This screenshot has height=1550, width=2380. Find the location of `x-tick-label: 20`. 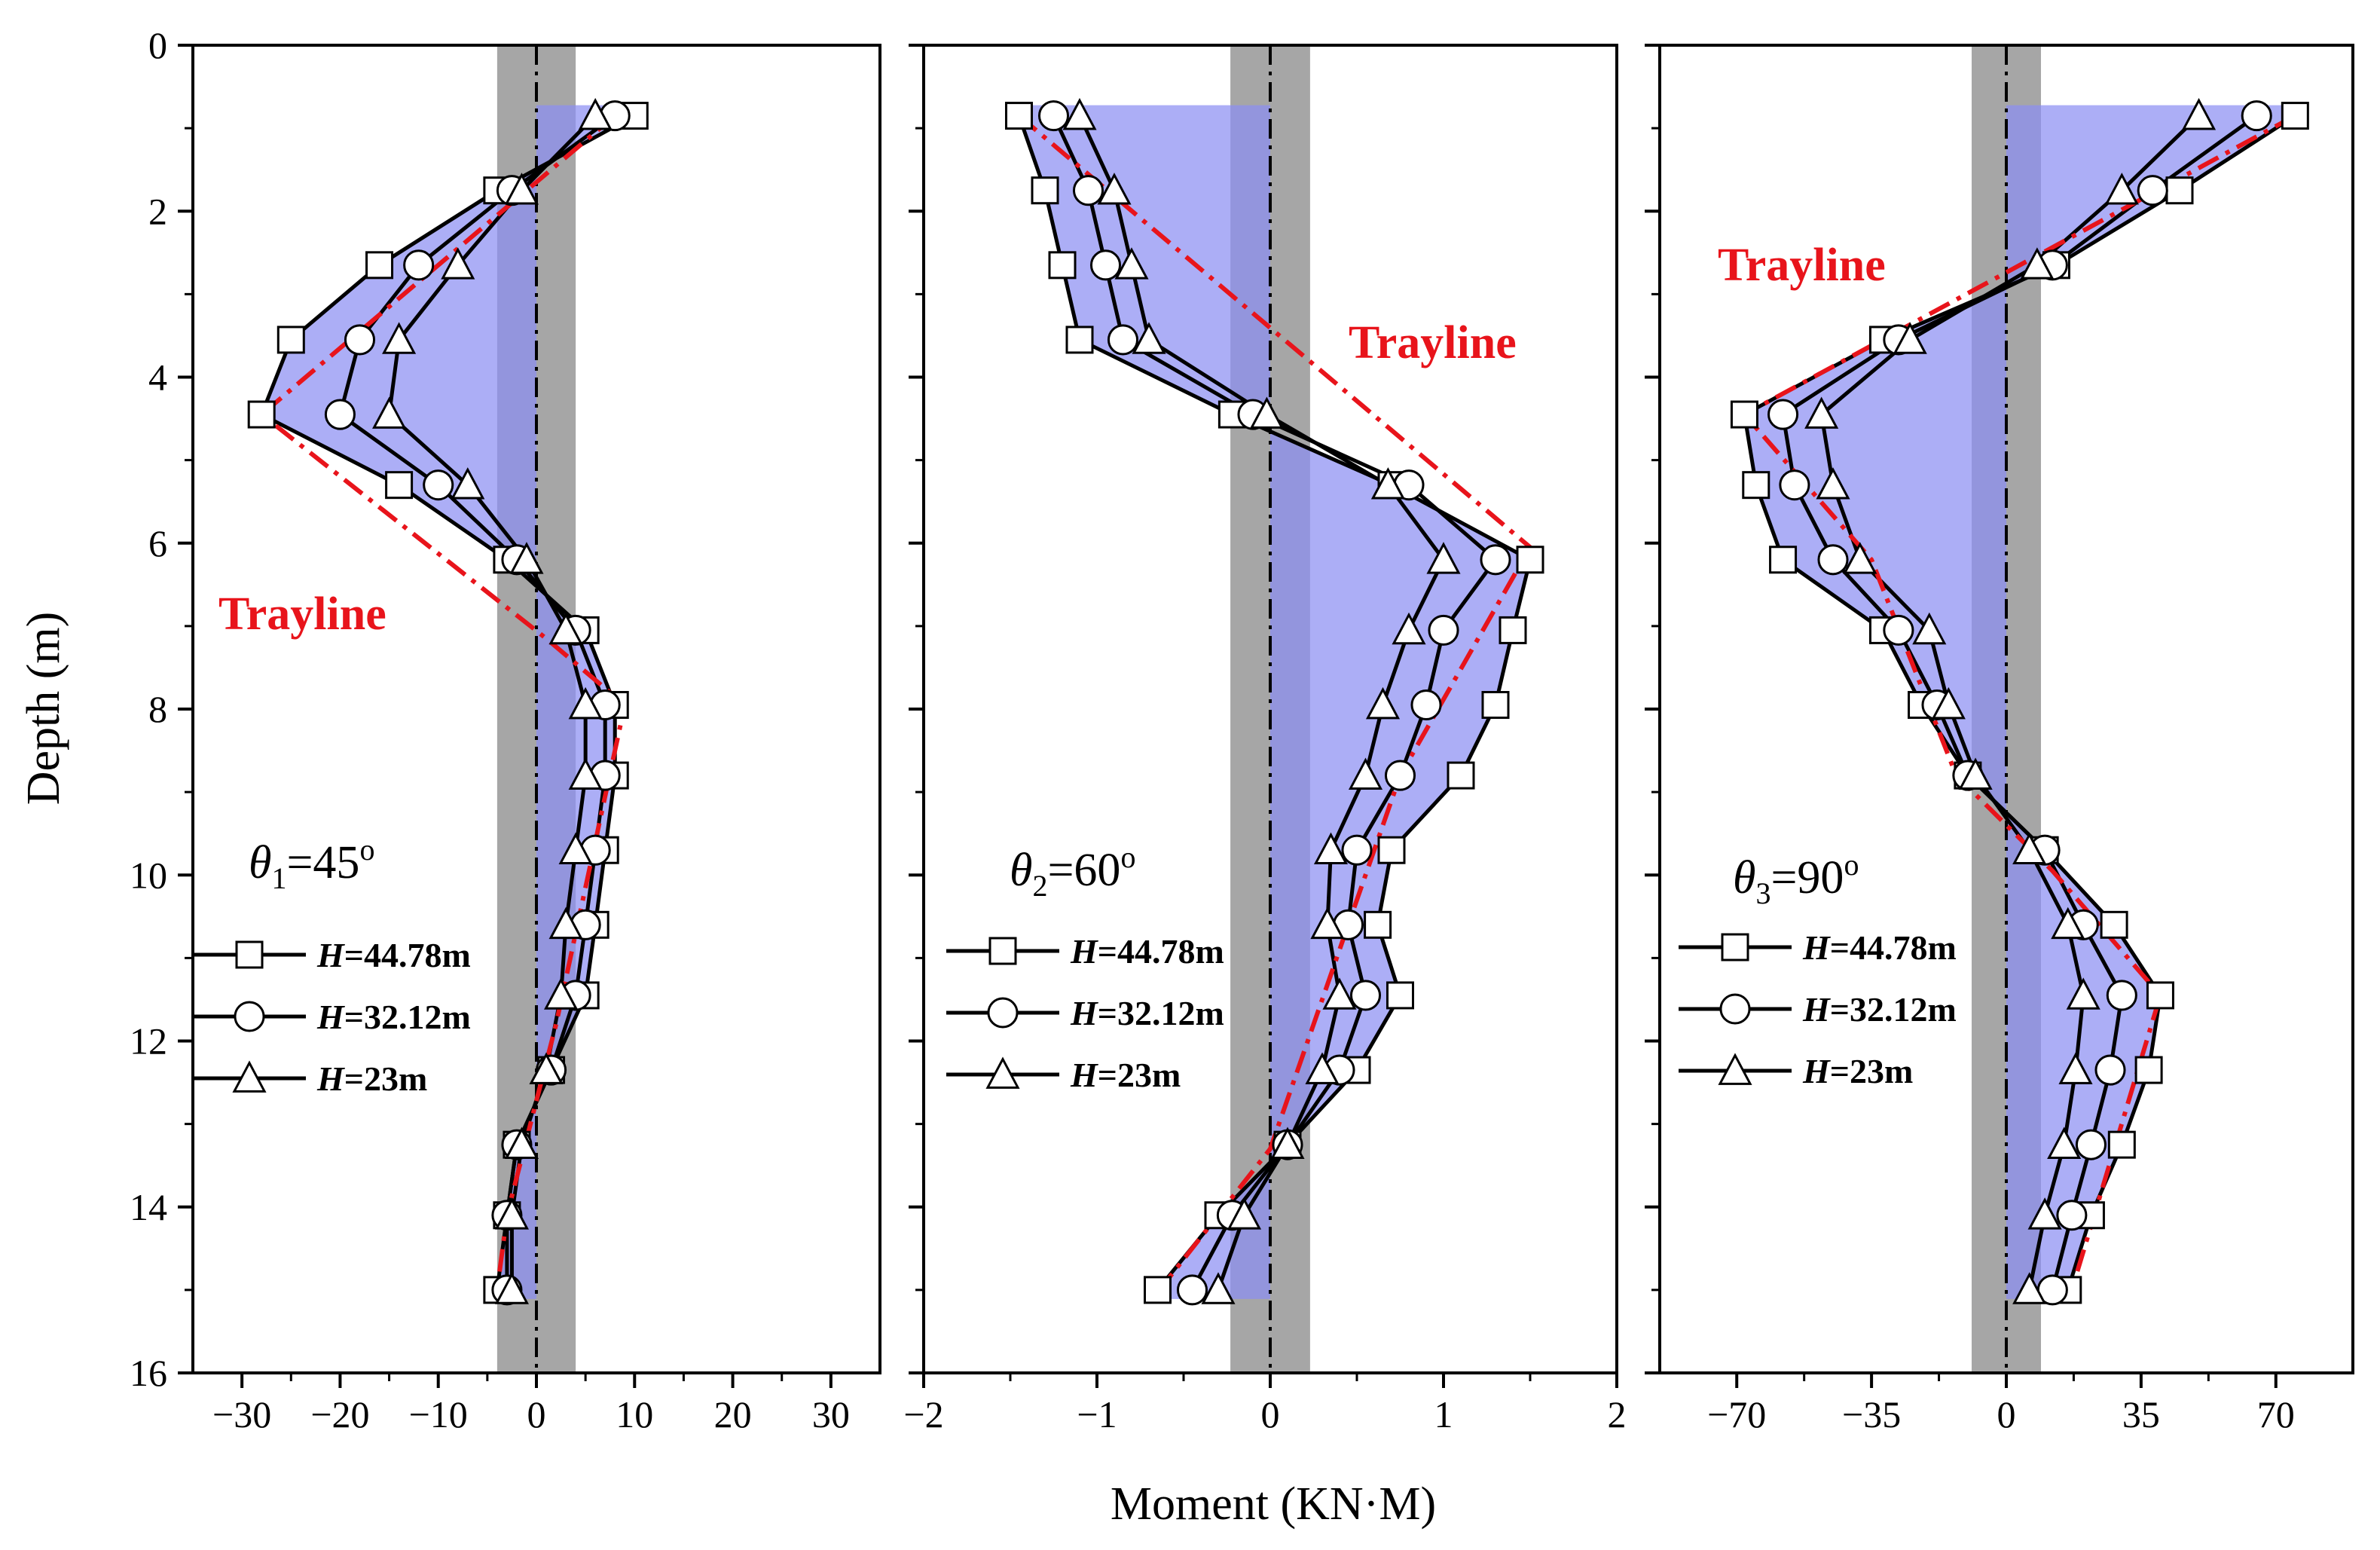

x-tick-label: 20 is located at coordinates (733, 1414).